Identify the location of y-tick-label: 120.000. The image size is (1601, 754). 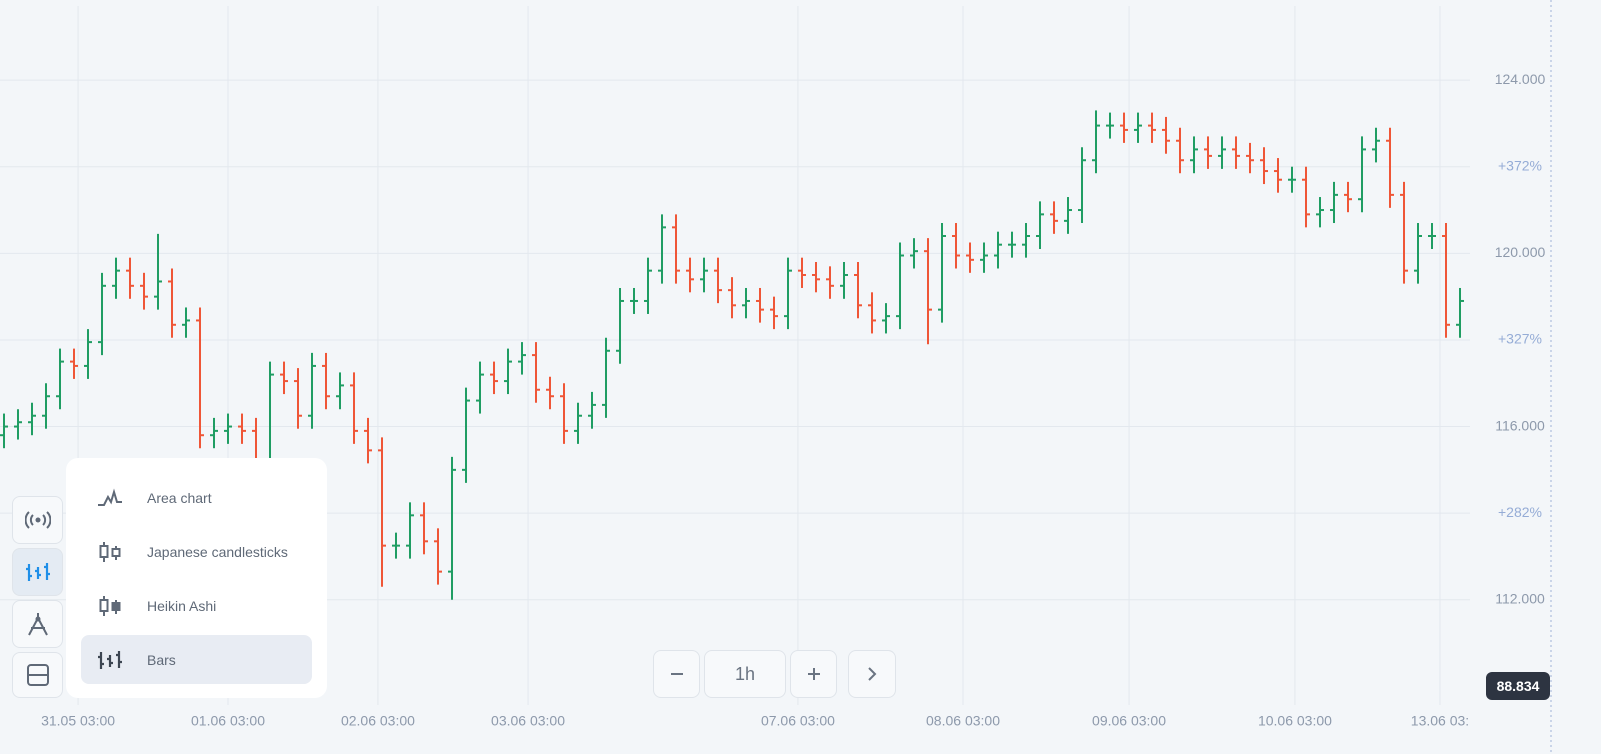
(1520, 252).